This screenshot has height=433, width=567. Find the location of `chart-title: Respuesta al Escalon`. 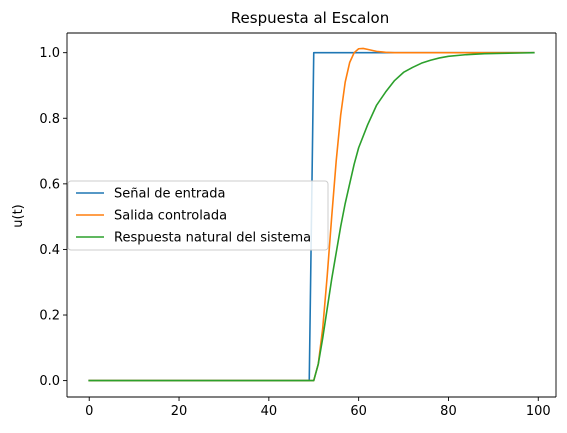

chart-title: Respuesta al Escalon is located at coordinates (310, 18).